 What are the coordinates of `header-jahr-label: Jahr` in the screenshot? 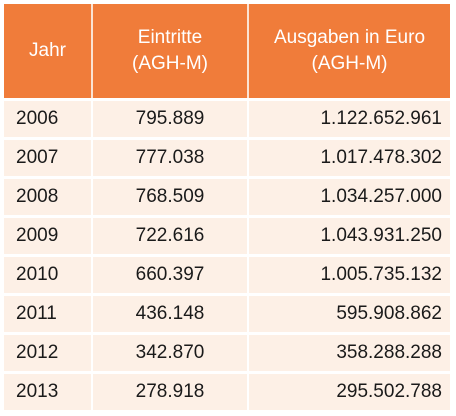 It's located at (47, 50).